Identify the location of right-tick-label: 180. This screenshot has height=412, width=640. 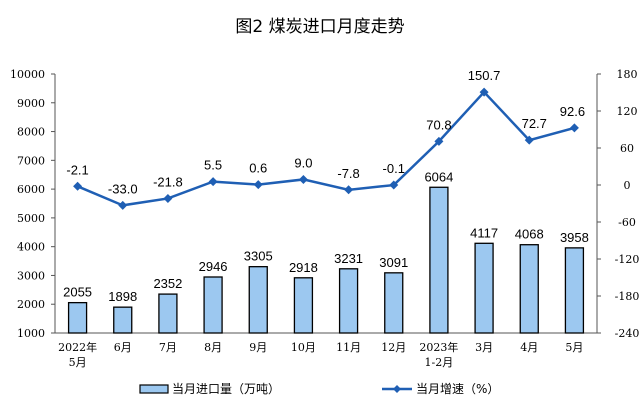
(627, 74).